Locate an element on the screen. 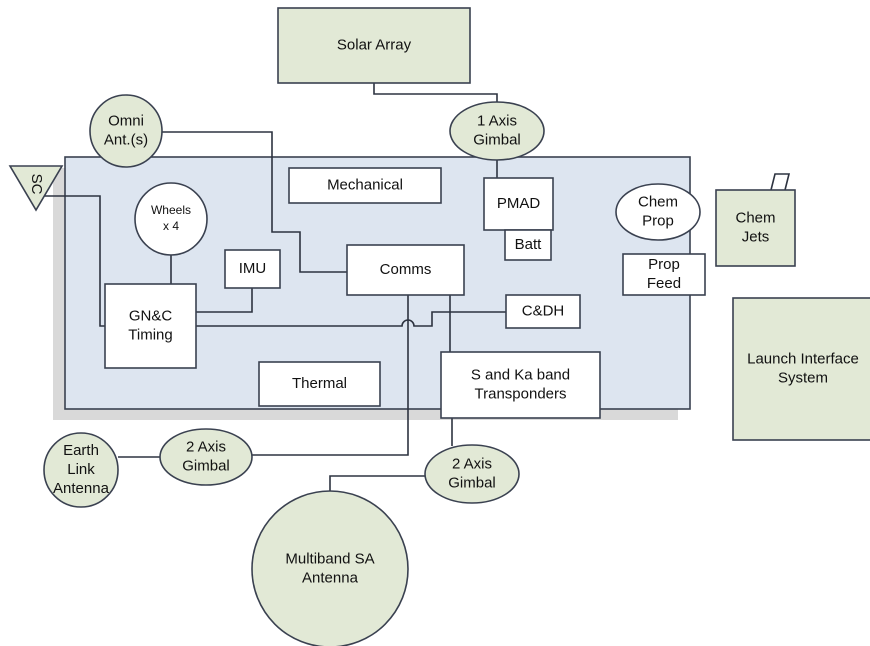 The image size is (870, 646). node-label: IMU is located at coordinates (253, 268).